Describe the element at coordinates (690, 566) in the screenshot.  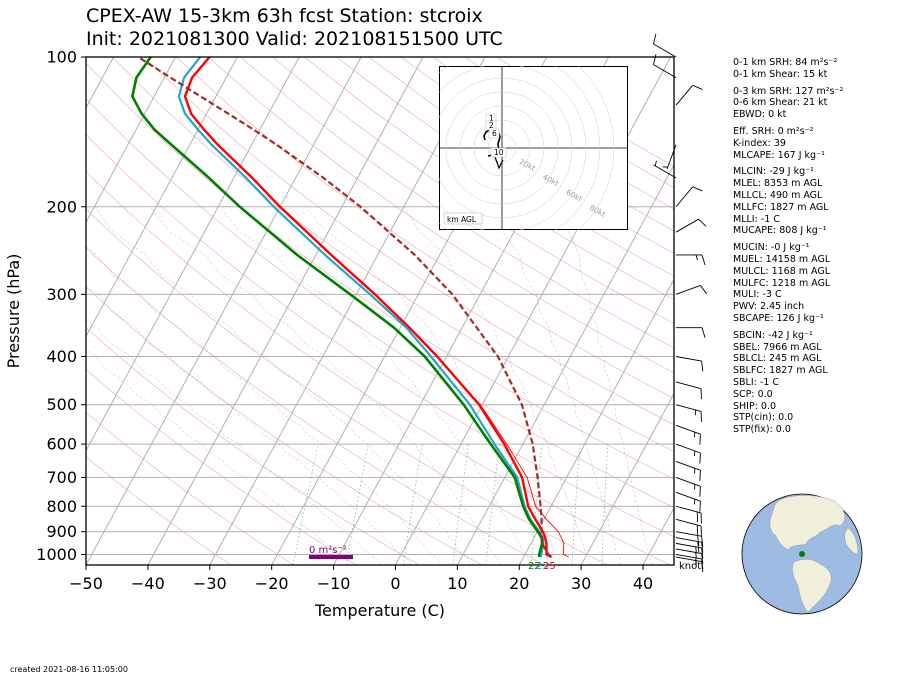
I see `wind-unit-label: knot` at that location.